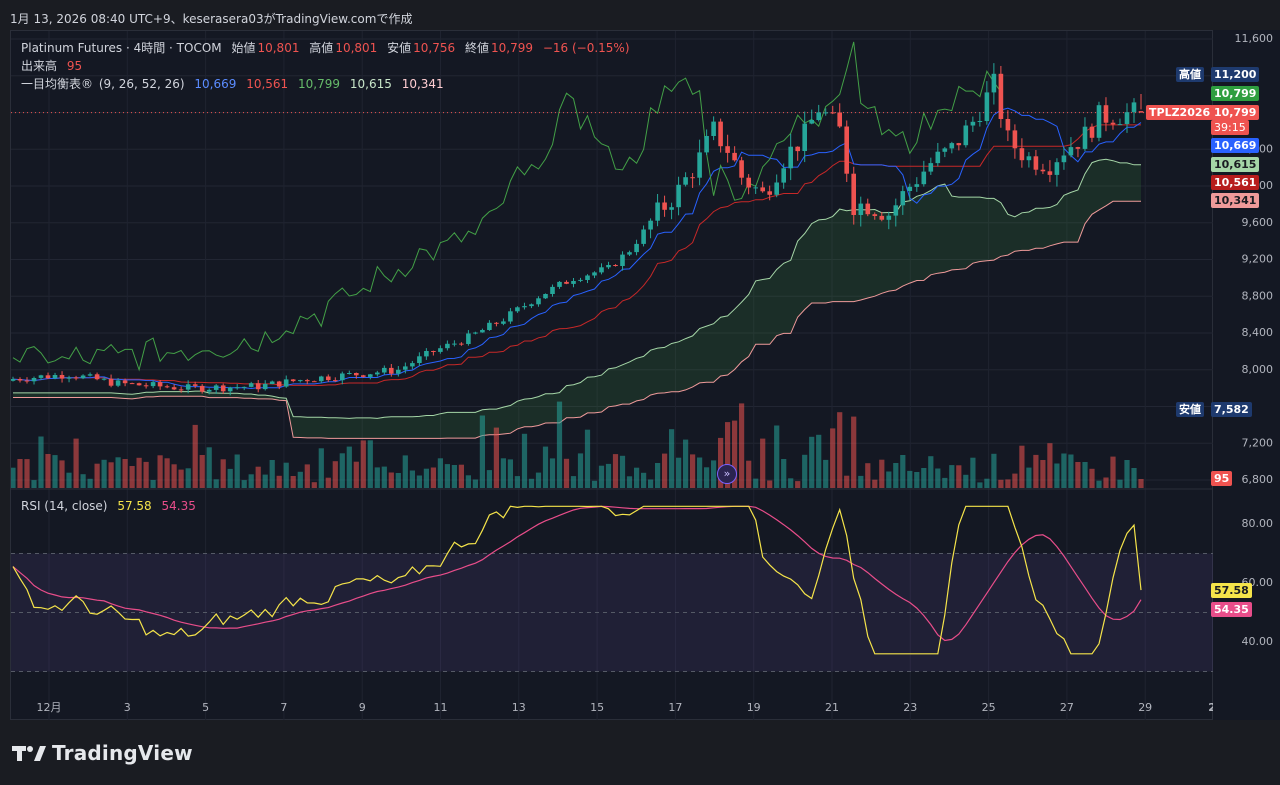 The height and width of the screenshot is (785, 1280). What do you see at coordinates (1258, 479) in the screenshot?
I see `price-tick-label: 6,800` at bounding box center [1258, 479].